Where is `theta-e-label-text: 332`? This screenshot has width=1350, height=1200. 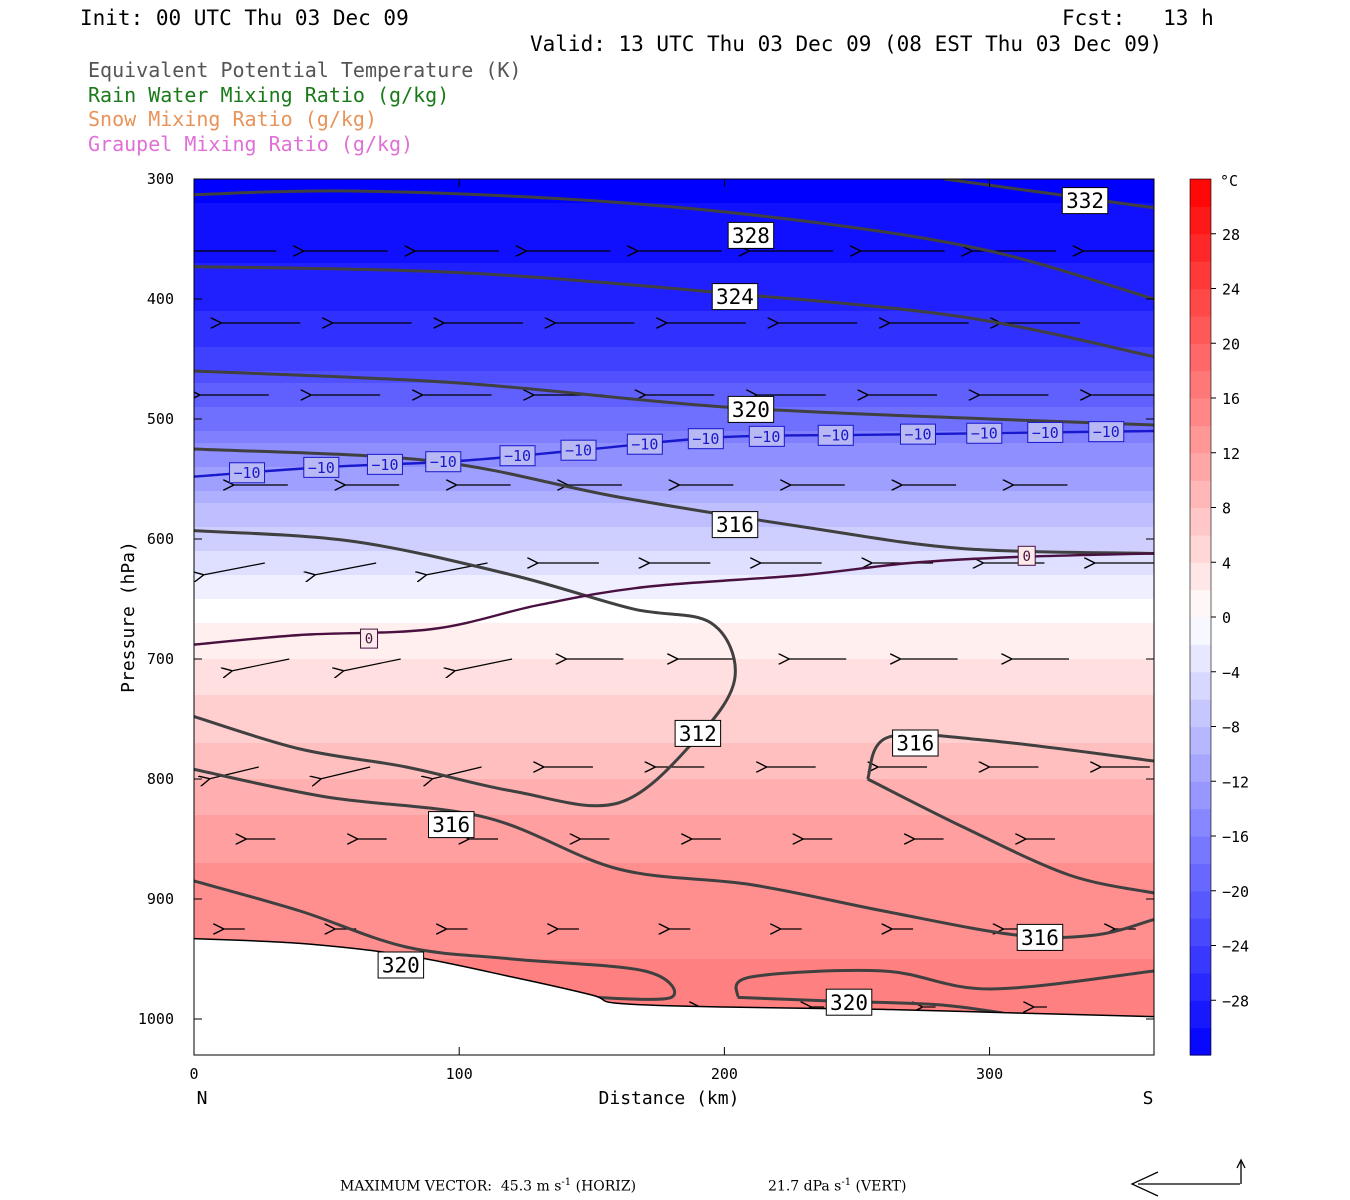
theta-e-label-text: 332 is located at coordinates (1085, 201).